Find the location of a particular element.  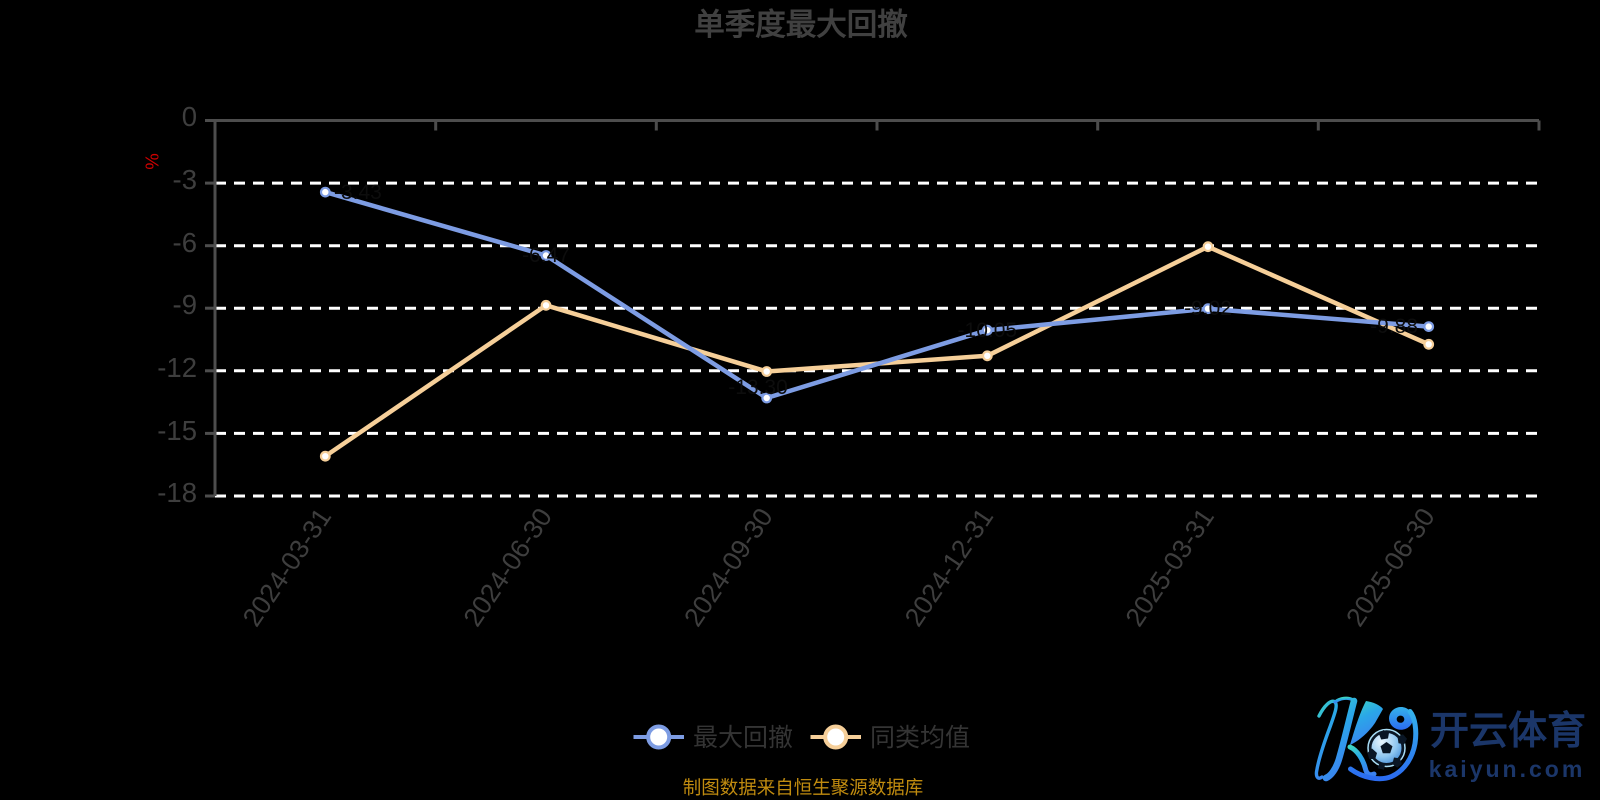

svg-text: -6 is located at coordinates (185, 242).